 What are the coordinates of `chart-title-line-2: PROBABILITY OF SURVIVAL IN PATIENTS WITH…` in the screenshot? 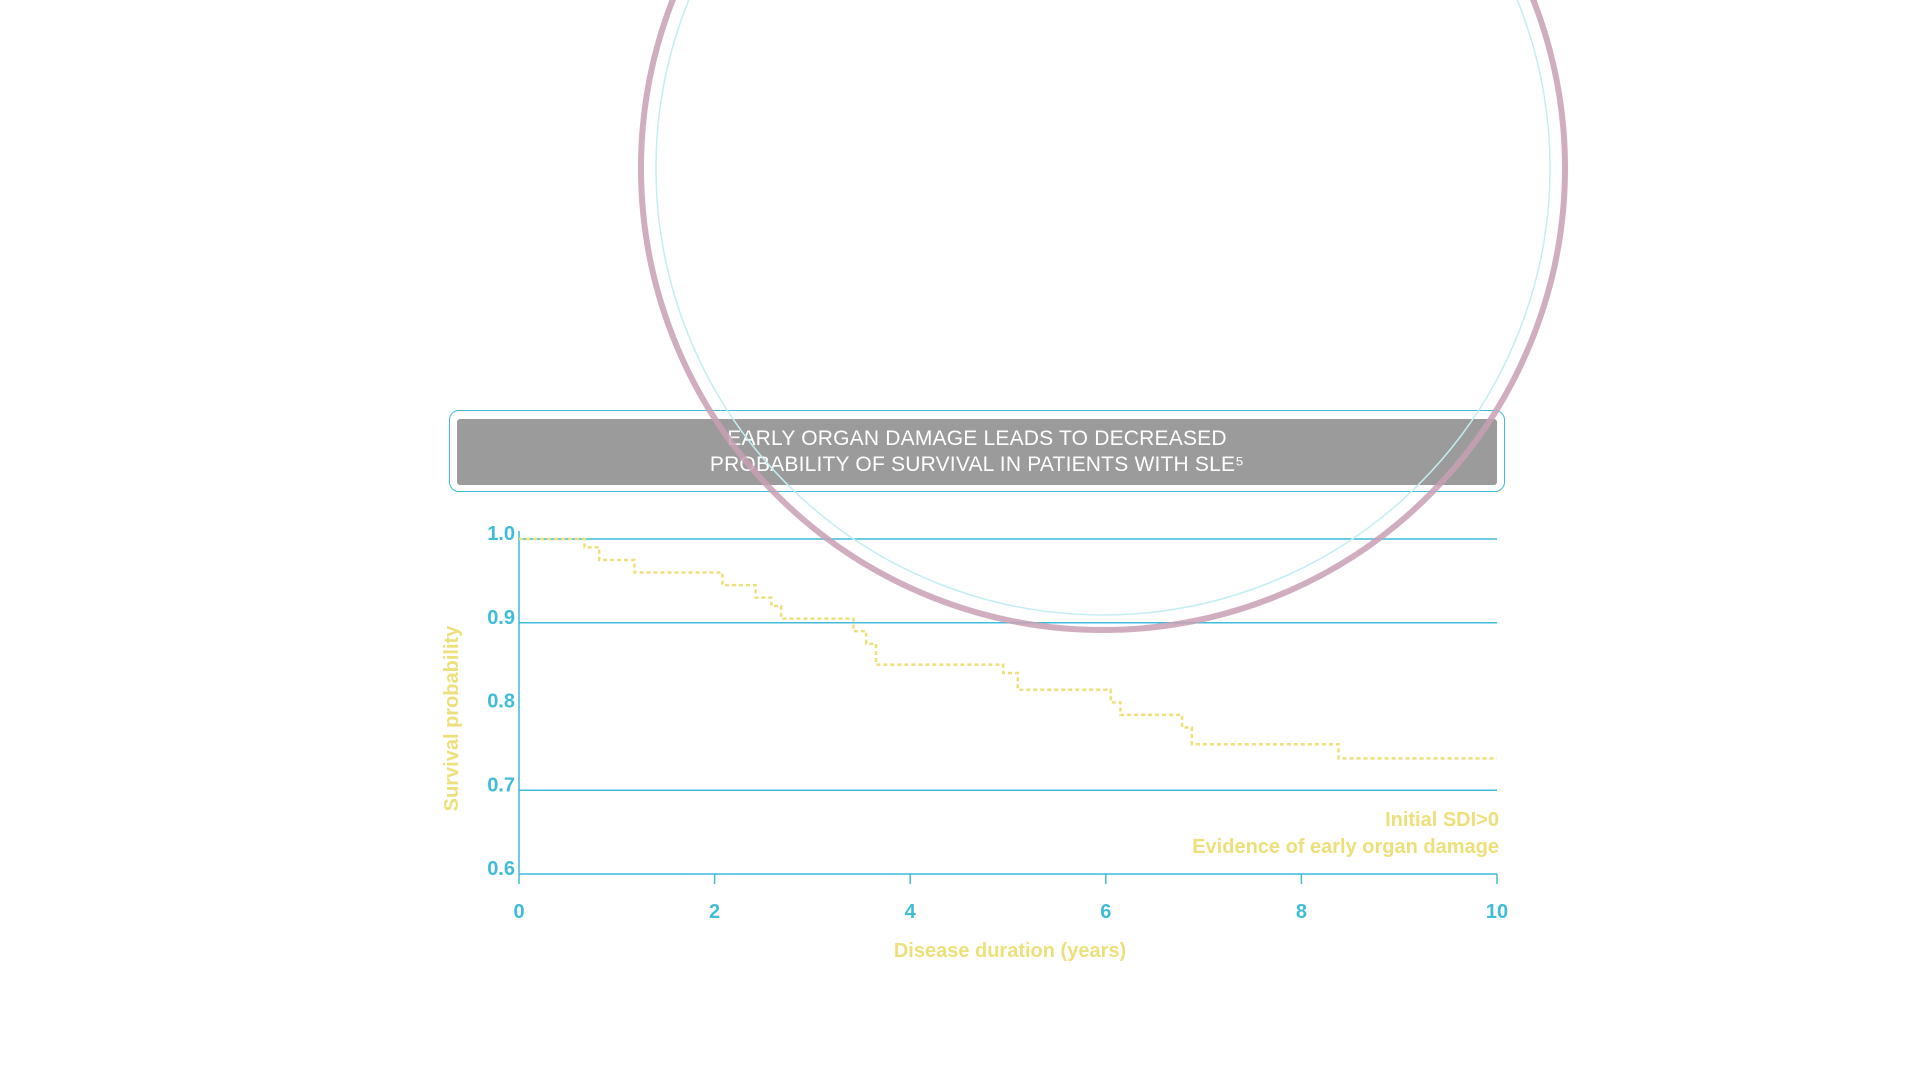 It's located at (977, 464).